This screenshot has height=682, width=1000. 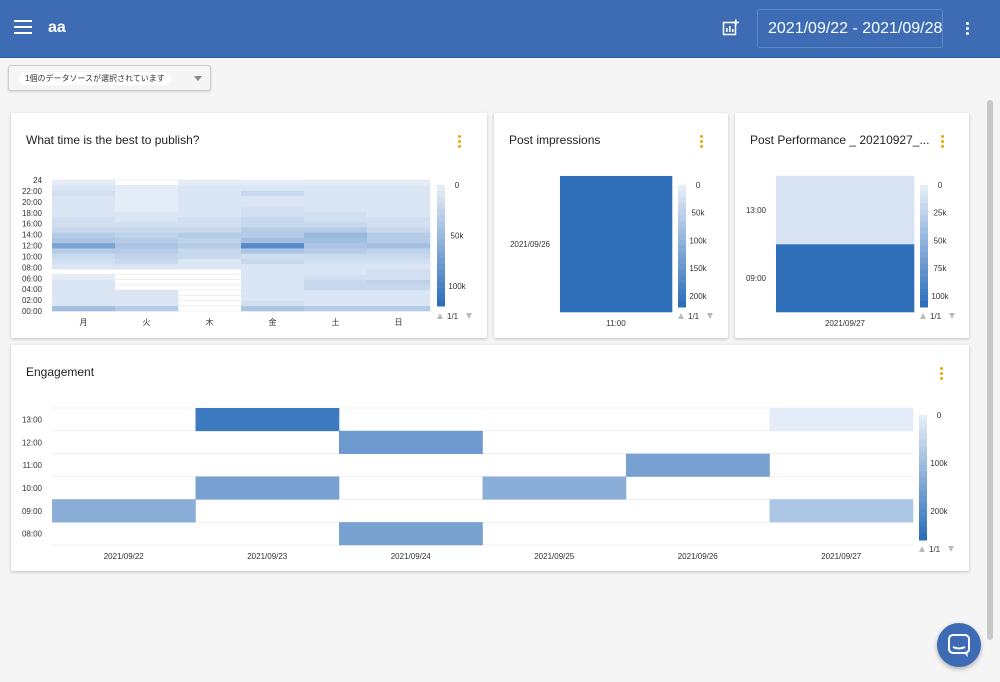 I want to click on legend-tick-label: 200k, so click(x=698, y=296).